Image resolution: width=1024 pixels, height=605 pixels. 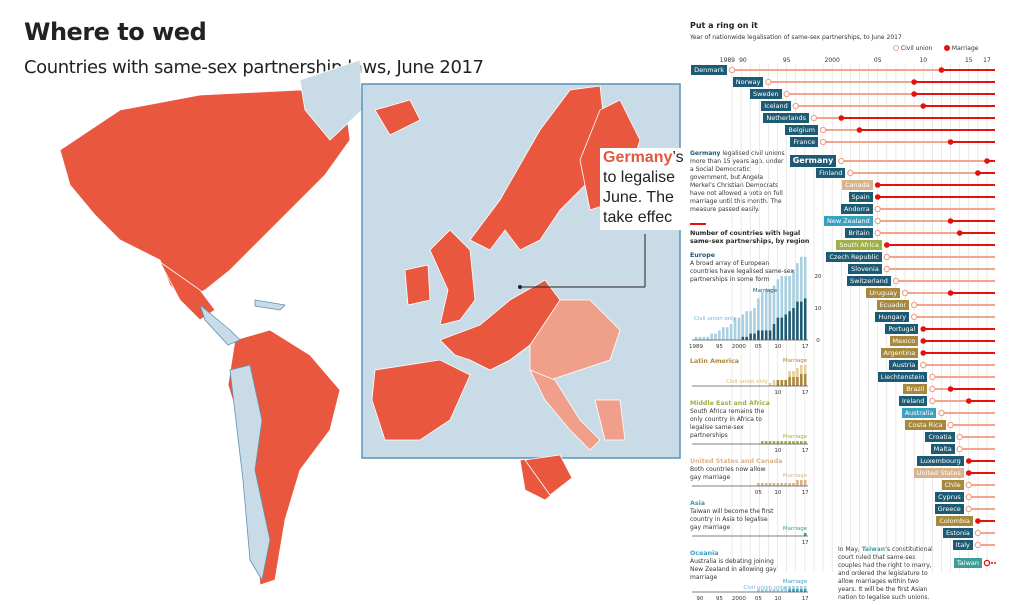 What do you see at coordinates (952, 485) in the screenshot?
I see `country-label: Chile` at bounding box center [952, 485].